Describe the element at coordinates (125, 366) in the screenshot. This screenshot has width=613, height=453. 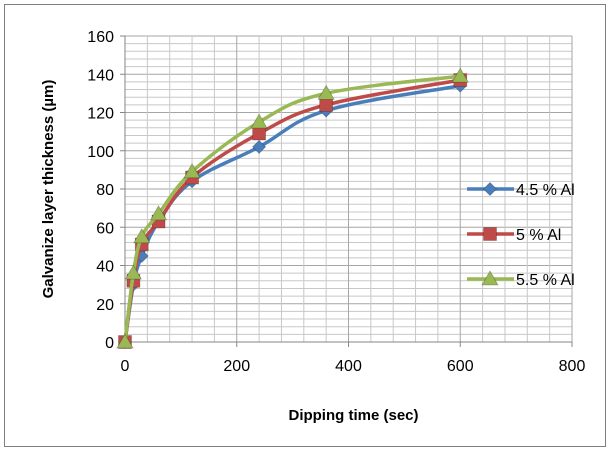
I see `x-tick-label: 0` at that location.